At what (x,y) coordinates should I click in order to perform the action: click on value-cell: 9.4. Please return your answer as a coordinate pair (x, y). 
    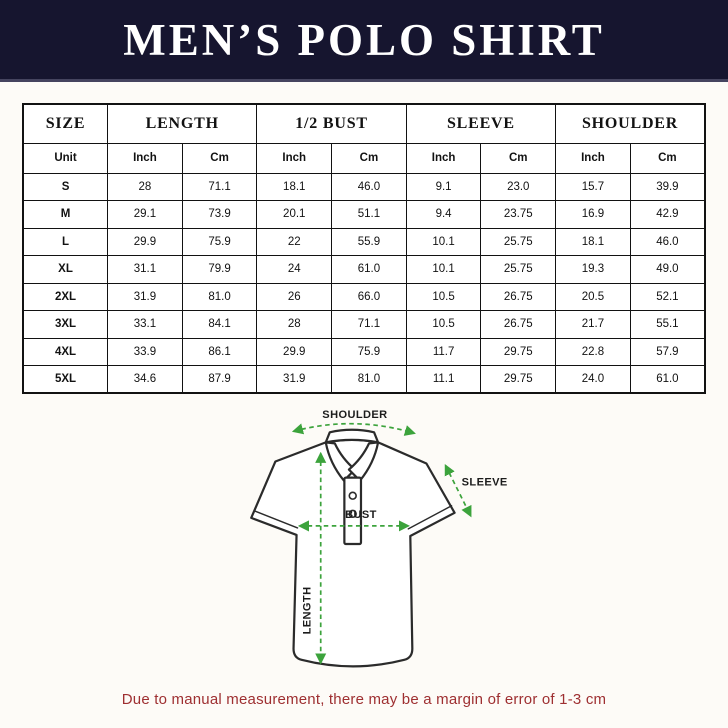
    Looking at the image, I should click on (443, 214).